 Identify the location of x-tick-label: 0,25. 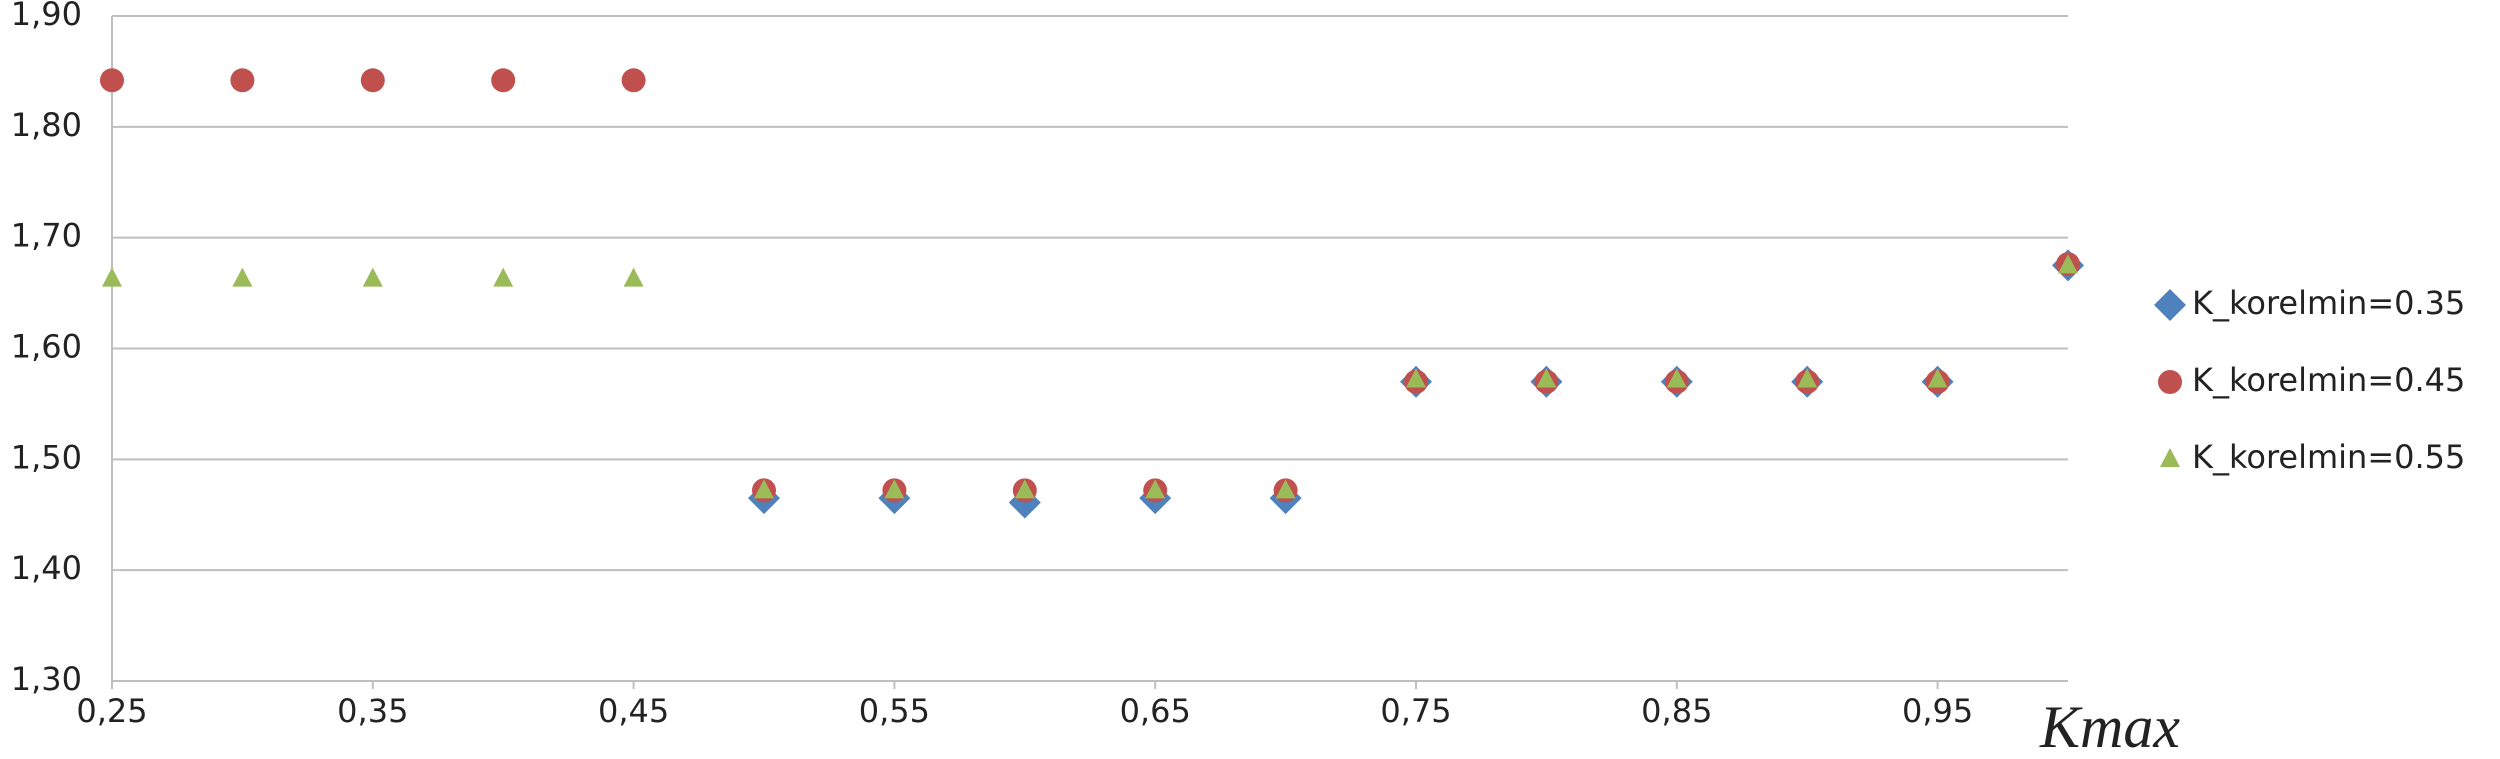
(111, 711).